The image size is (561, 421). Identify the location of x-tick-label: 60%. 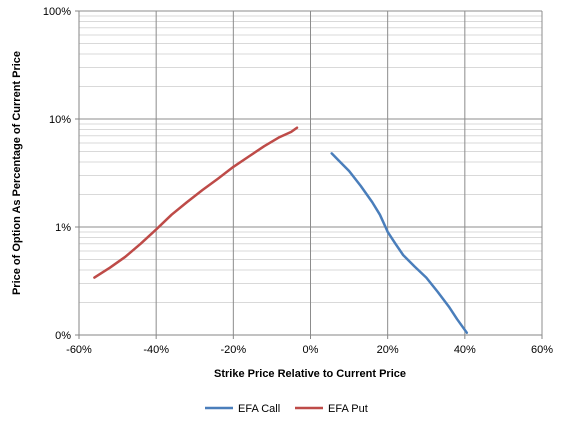
(542, 350).